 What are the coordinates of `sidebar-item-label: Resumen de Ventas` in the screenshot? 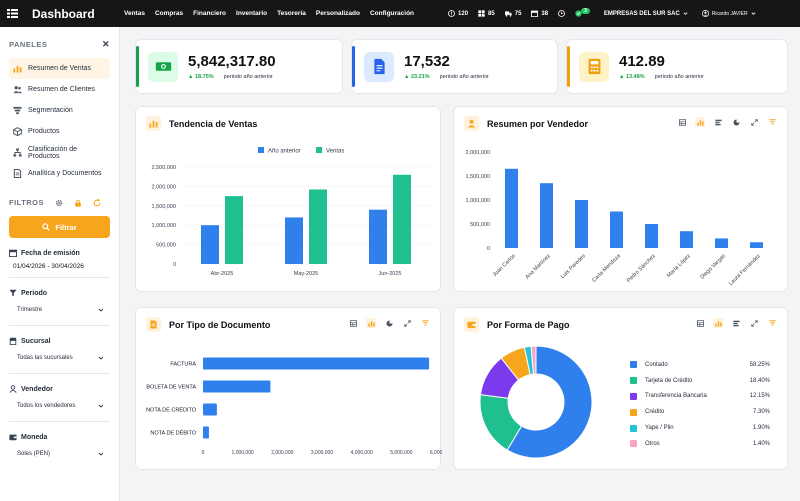 It's located at (60, 68).